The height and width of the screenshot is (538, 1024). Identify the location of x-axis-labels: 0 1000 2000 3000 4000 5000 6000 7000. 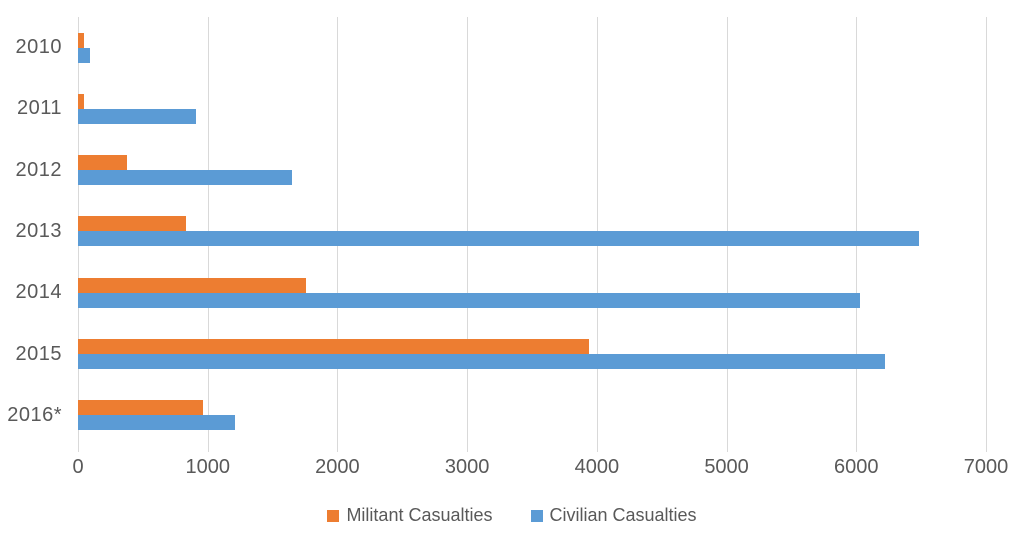
(540, 468).